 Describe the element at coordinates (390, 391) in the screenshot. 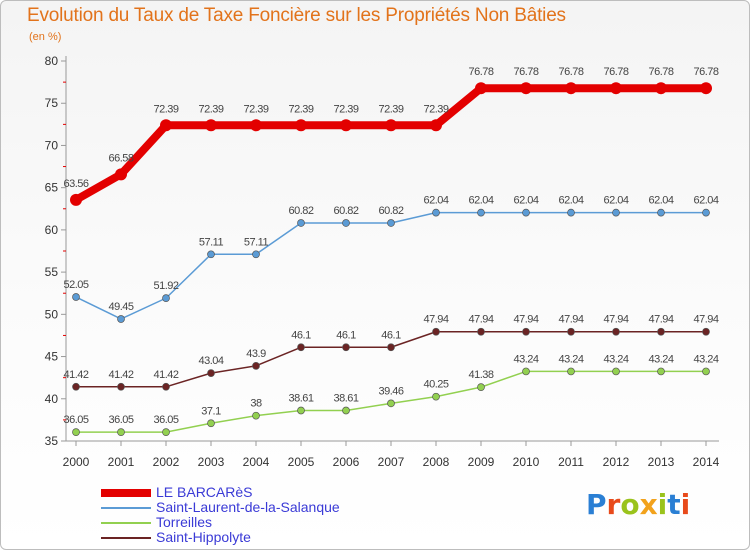

I see `data-label: 39.46` at that location.